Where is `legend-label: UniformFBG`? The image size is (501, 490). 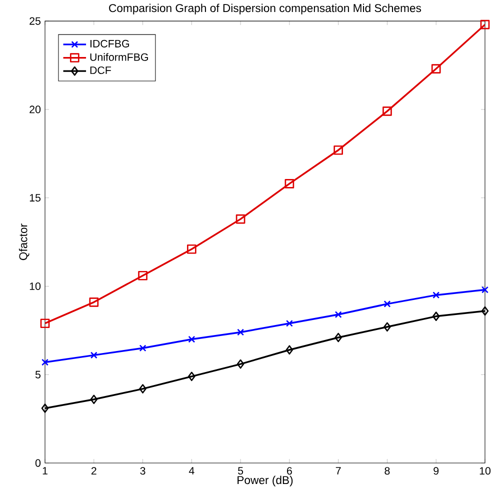 legend-label: UniformFBG is located at coordinates (119, 56).